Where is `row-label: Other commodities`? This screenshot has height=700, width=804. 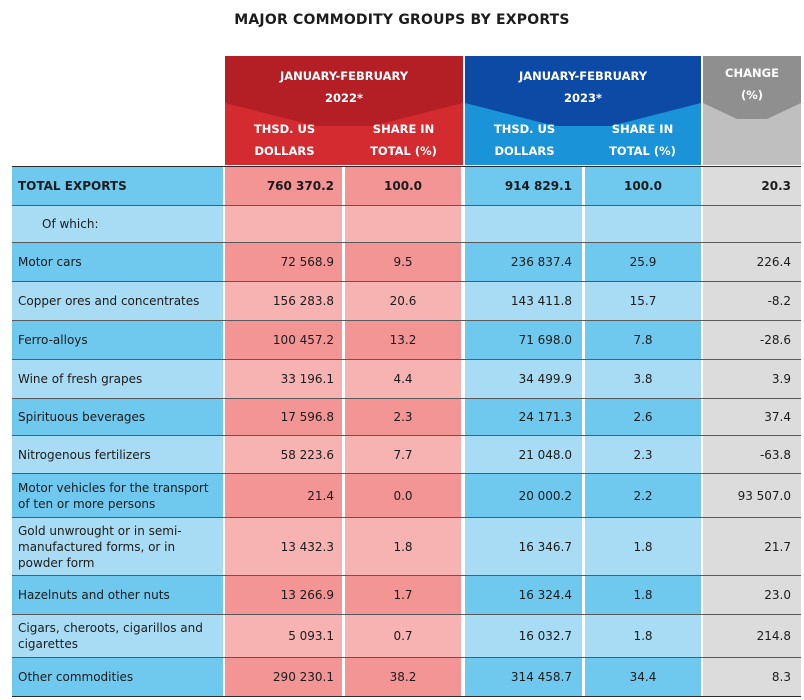 row-label: Other commodities is located at coordinates (117, 677).